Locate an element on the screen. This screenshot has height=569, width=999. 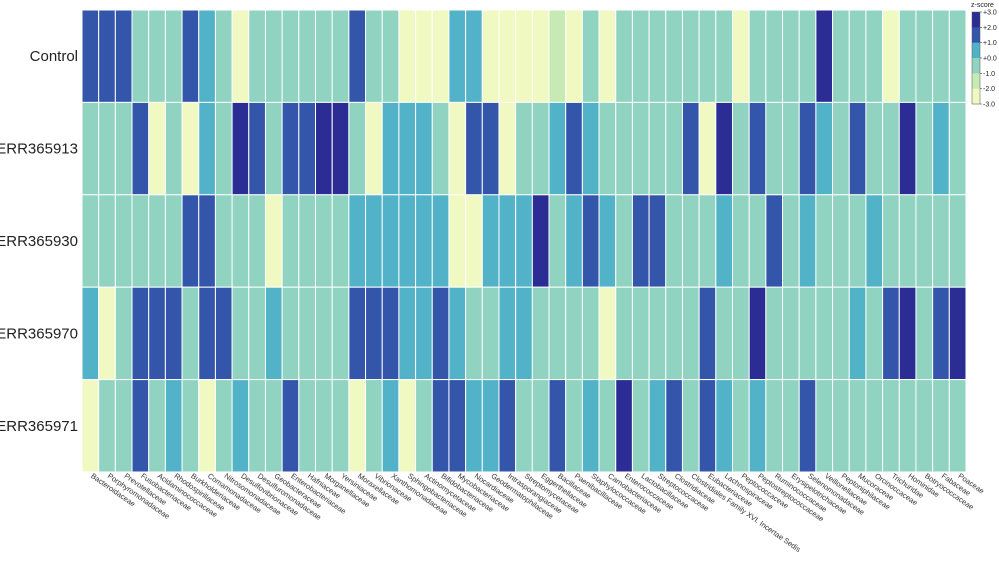
row-label: Control is located at coordinates (54, 56).